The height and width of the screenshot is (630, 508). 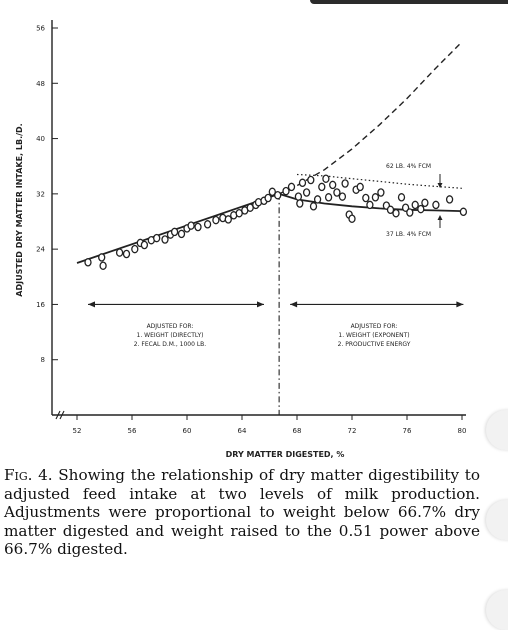 I want to click on x-tick-label: 56, so click(x=132, y=431).